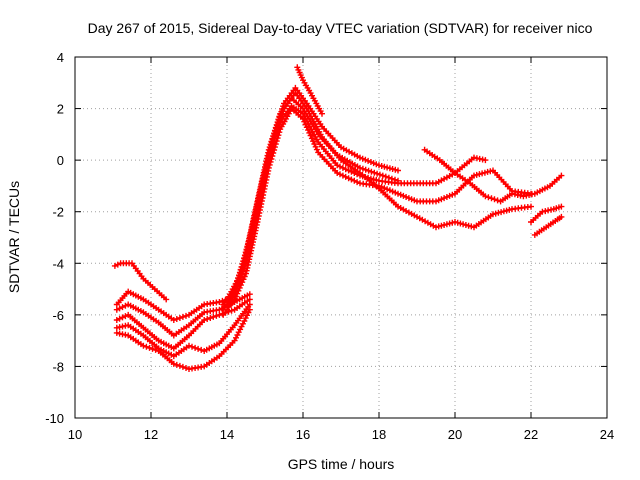 Image resolution: width=640 pixels, height=480 pixels. I want to click on series-spike, so click(309, 90).